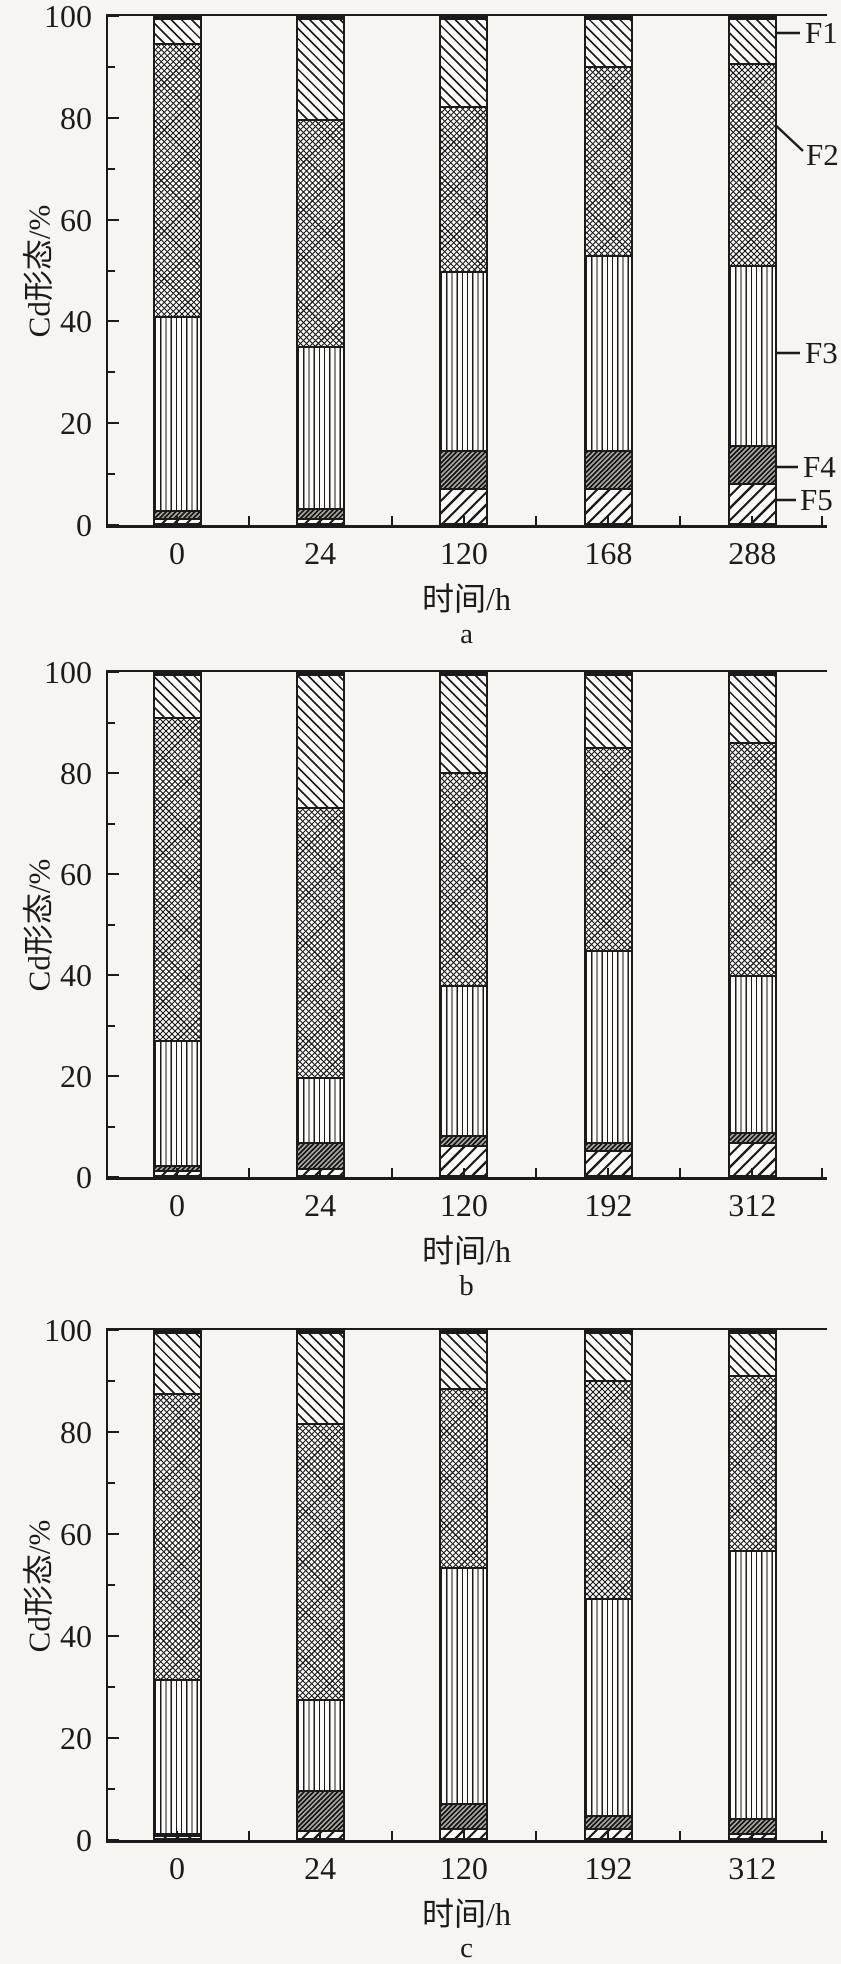 The image size is (841, 1964). Describe the element at coordinates (608, 1706) in the screenshot. I see `segment-c-192h-F3` at that location.